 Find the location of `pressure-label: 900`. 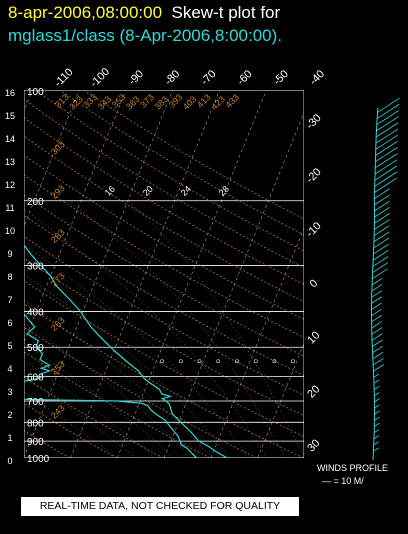

pressure-label: 900 is located at coordinates (35, 442).